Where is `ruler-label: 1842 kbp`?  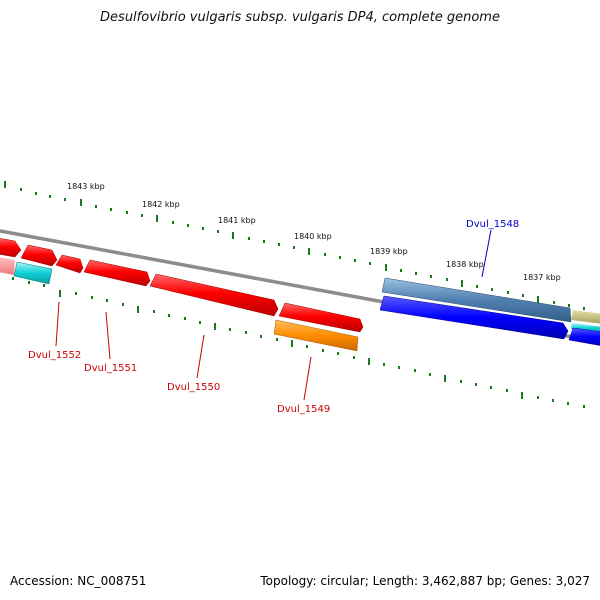 ruler-label: 1842 kbp is located at coordinates (161, 204).